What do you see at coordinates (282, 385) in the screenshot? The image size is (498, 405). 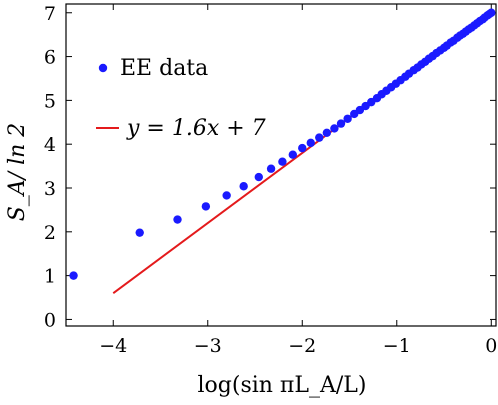 I see `x-axis-label: log(sin πL_A/L)` at bounding box center [282, 385].